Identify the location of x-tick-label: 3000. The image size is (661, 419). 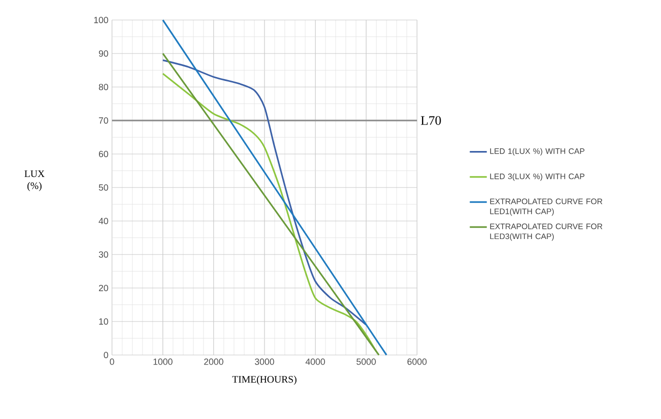
(264, 361).